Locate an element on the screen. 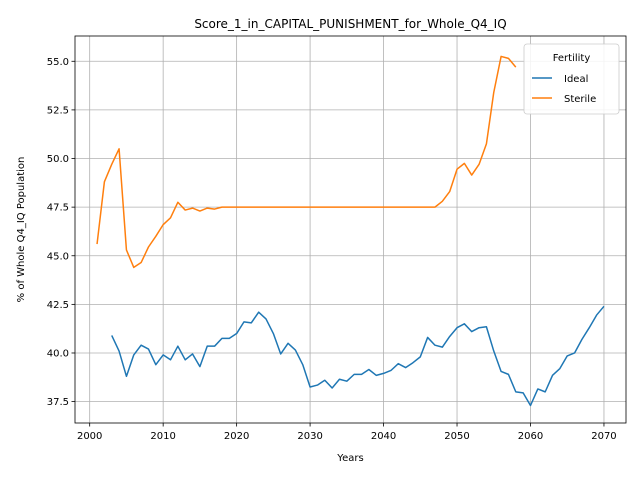 This screenshot has height=480, width=640. legend-title: Fertility is located at coordinates (572, 58).